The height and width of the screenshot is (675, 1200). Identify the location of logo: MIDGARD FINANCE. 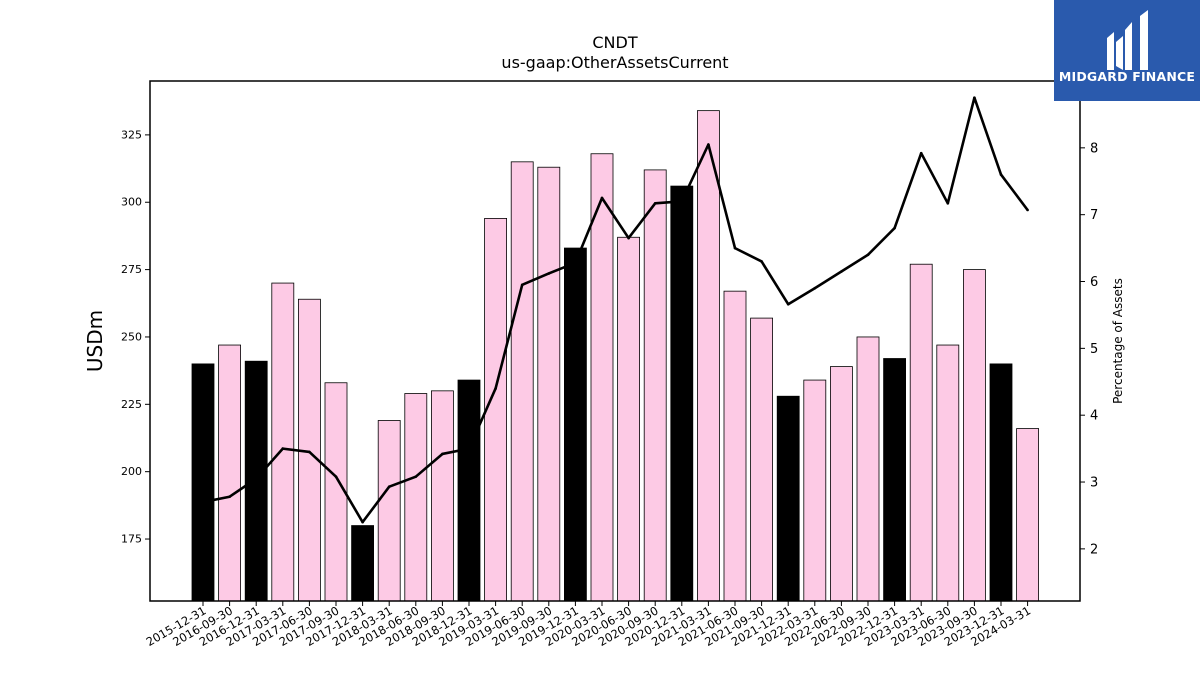
(1127, 50).